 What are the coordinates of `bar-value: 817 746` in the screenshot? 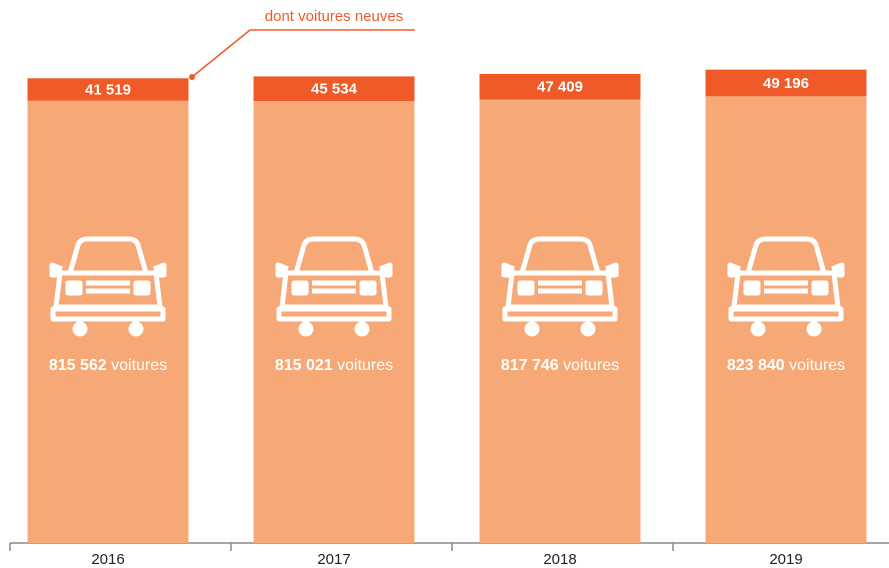 It's located at (530, 365).